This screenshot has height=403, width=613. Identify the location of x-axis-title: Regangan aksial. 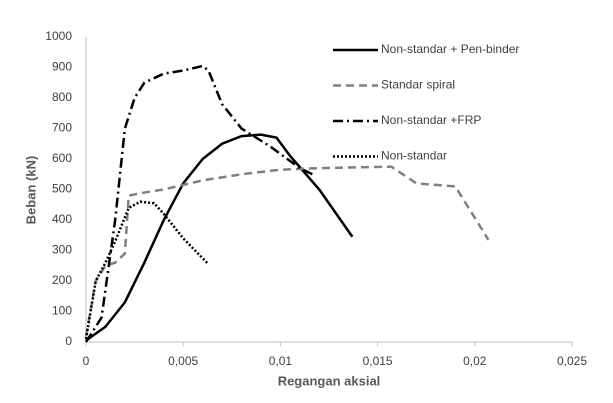
(329, 380).